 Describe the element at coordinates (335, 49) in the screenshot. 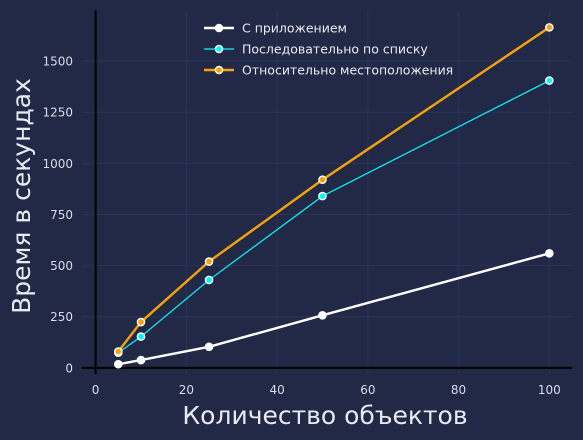

I see `legend-label: Последовательно по списку` at that location.